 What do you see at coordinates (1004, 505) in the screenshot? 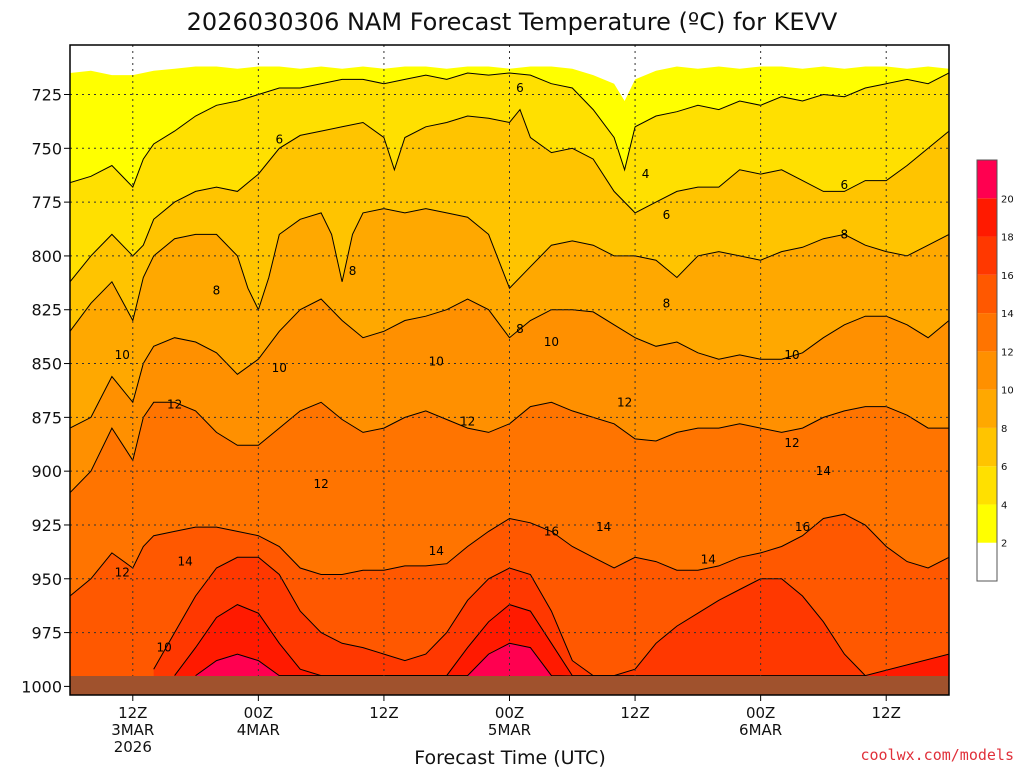
I see `colorbar-tick-label: 4` at bounding box center [1004, 505].